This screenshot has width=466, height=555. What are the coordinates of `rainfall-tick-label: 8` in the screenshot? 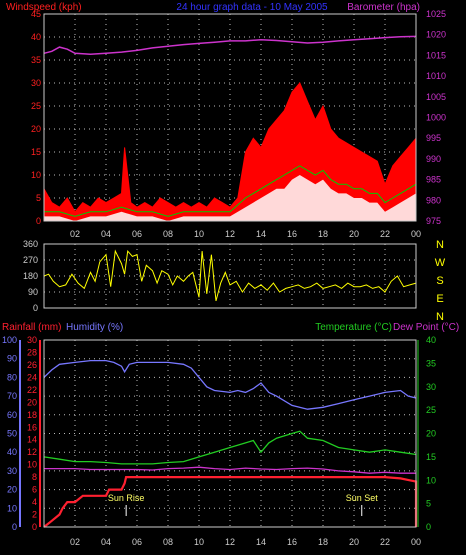 It's located at (34, 477).